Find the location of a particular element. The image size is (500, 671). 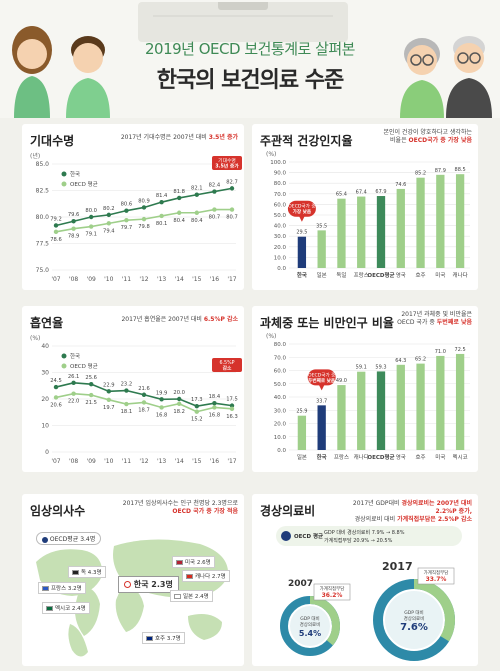

x-category-label: OECD평균 is located at coordinates (380, 275).